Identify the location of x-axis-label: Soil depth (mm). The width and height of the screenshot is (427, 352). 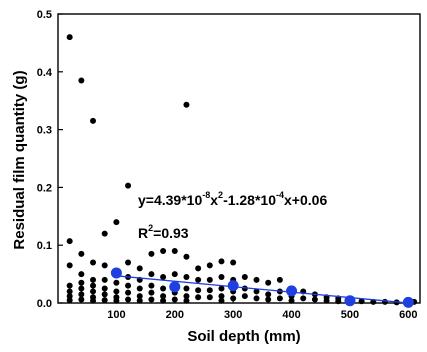
(243, 336).